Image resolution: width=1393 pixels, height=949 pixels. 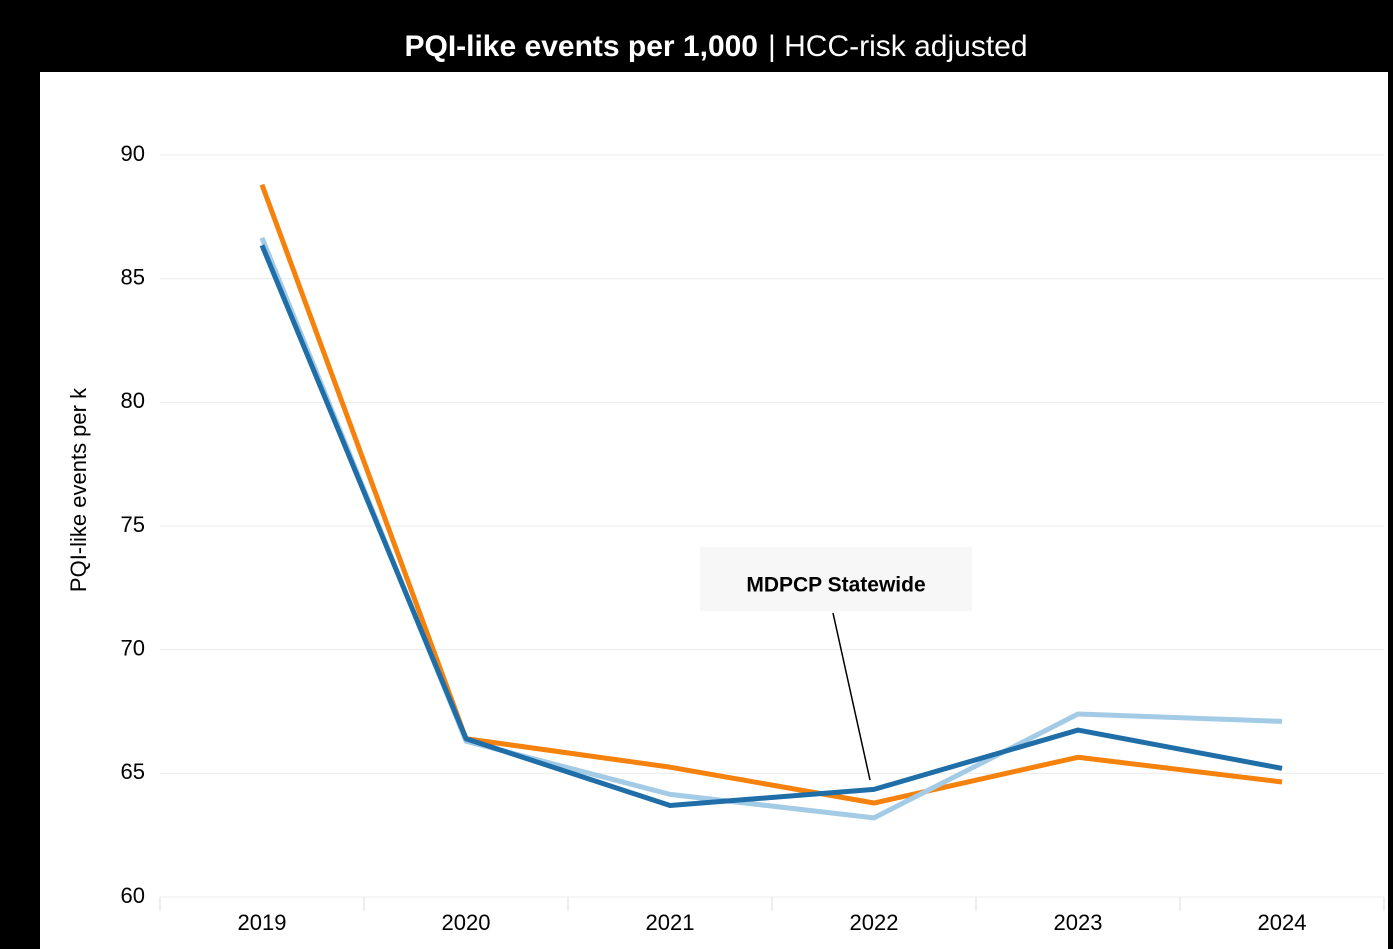 What do you see at coordinates (133, 524) in the screenshot?
I see `y-tick-label: 75` at bounding box center [133, 524].